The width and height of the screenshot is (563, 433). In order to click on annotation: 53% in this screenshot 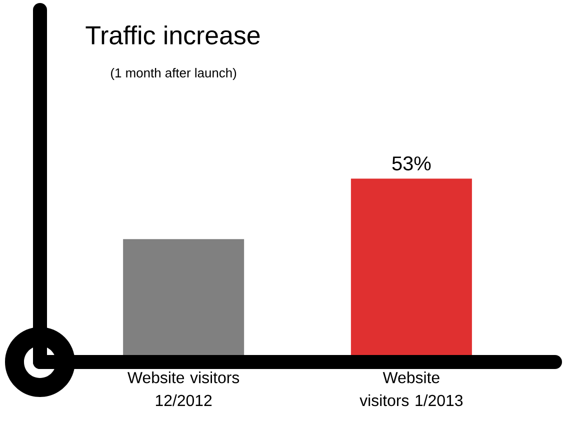, I will do `click(411, 163)`.